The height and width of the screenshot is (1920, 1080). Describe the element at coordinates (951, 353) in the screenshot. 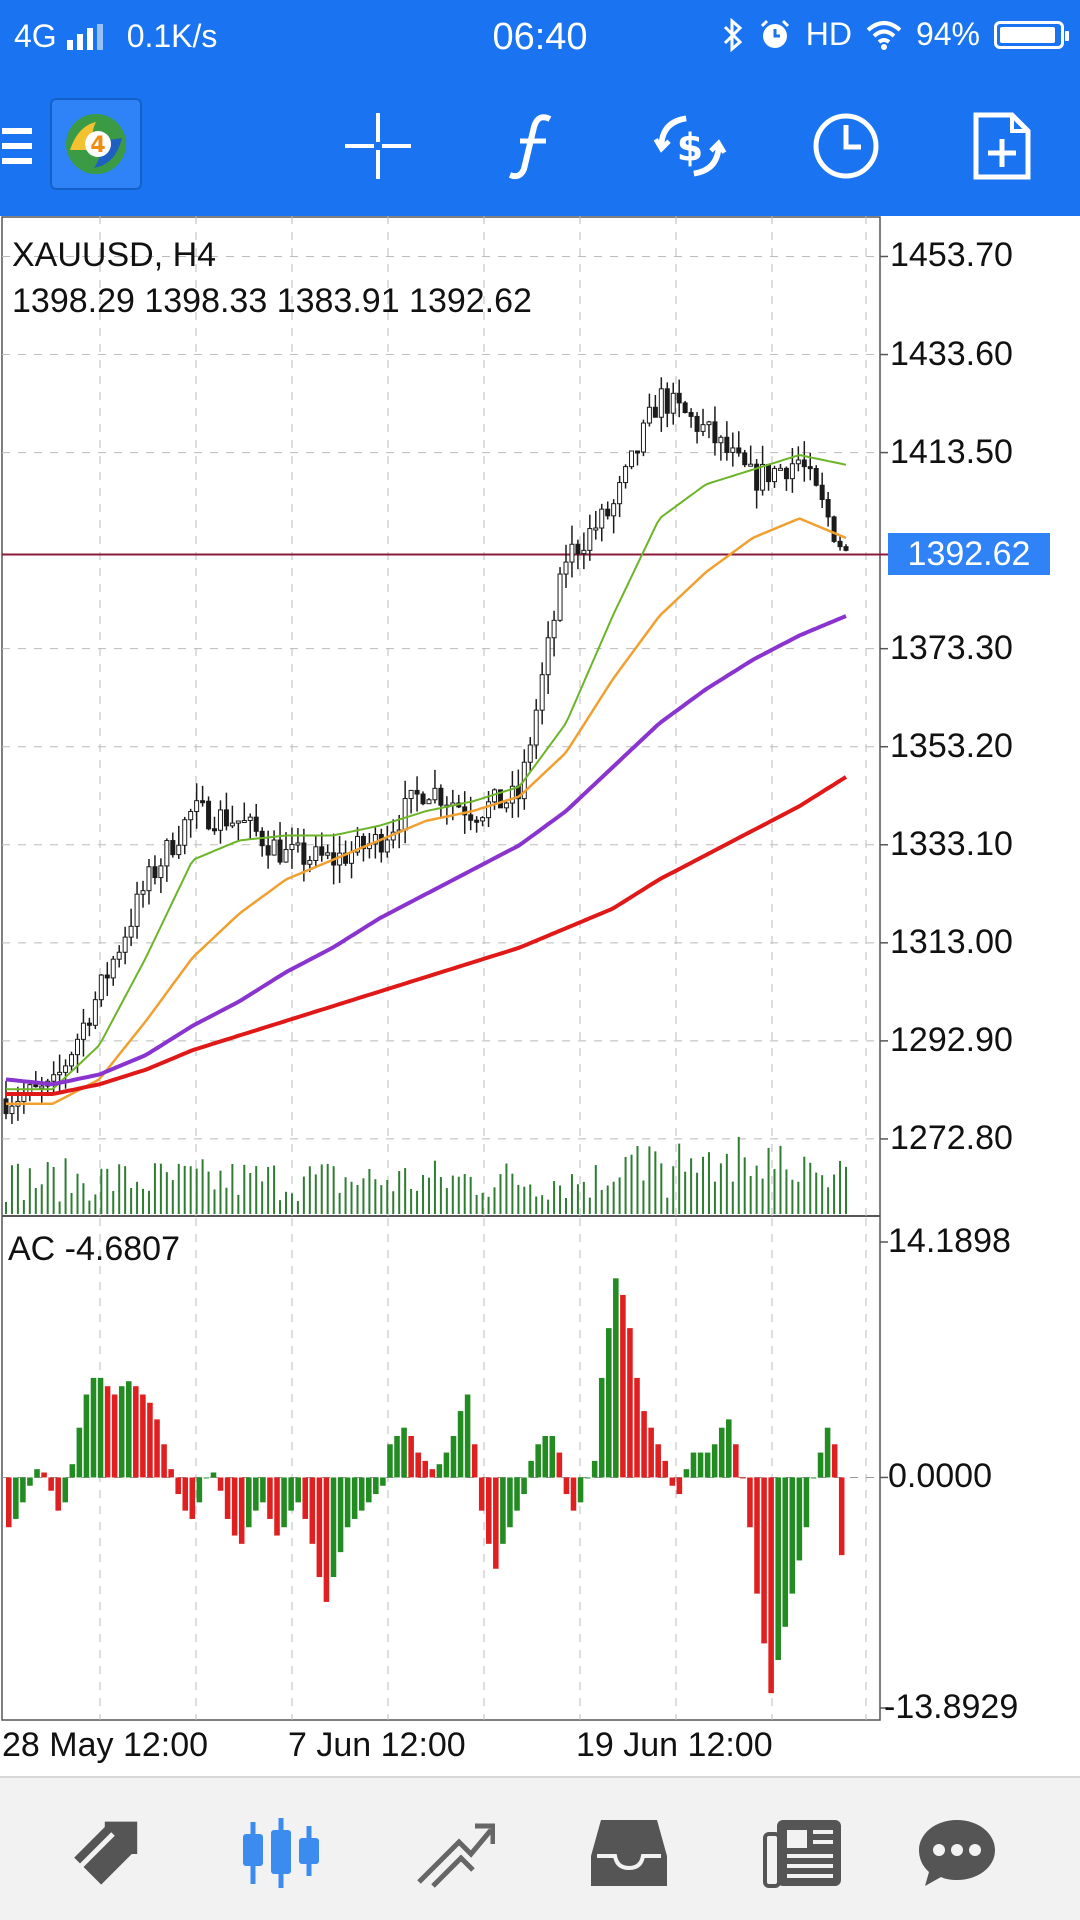

I see `y-tick-label: 1433.60` at that location.